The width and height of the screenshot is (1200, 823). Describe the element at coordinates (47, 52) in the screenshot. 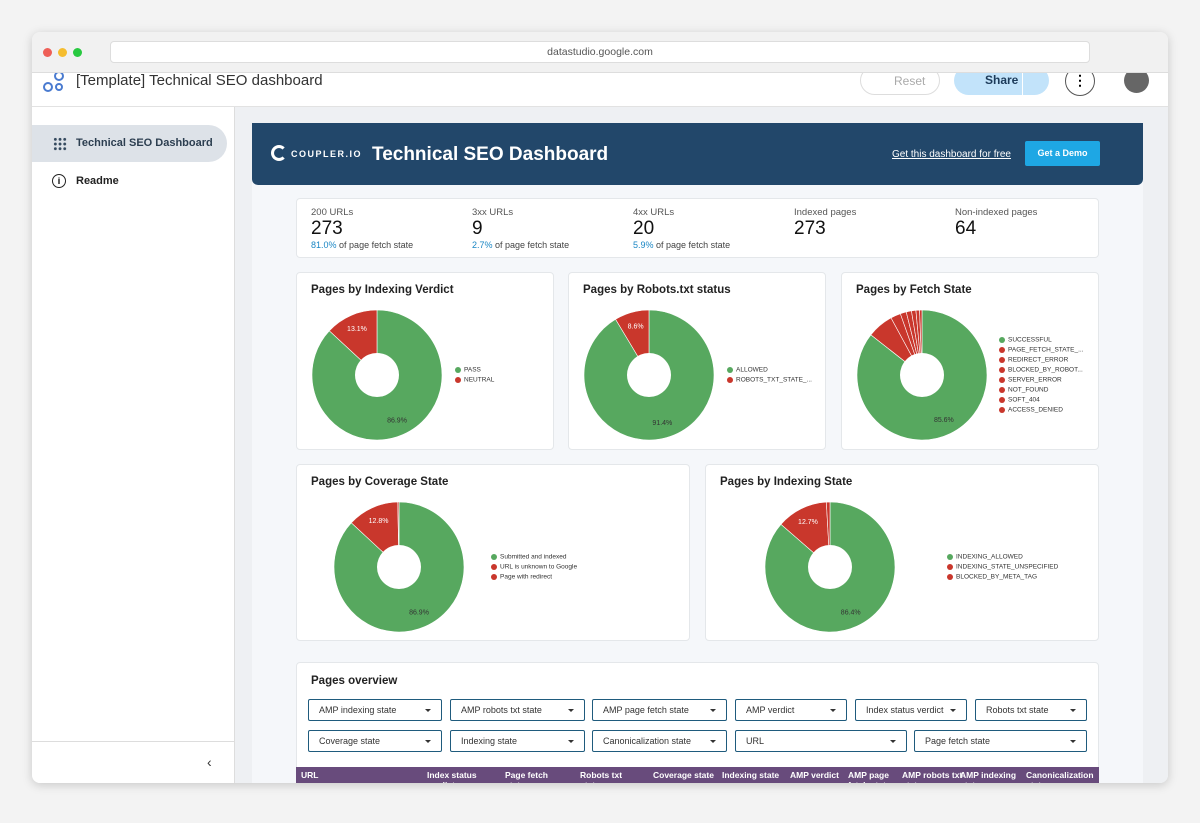

I see `close-dot` at that location.